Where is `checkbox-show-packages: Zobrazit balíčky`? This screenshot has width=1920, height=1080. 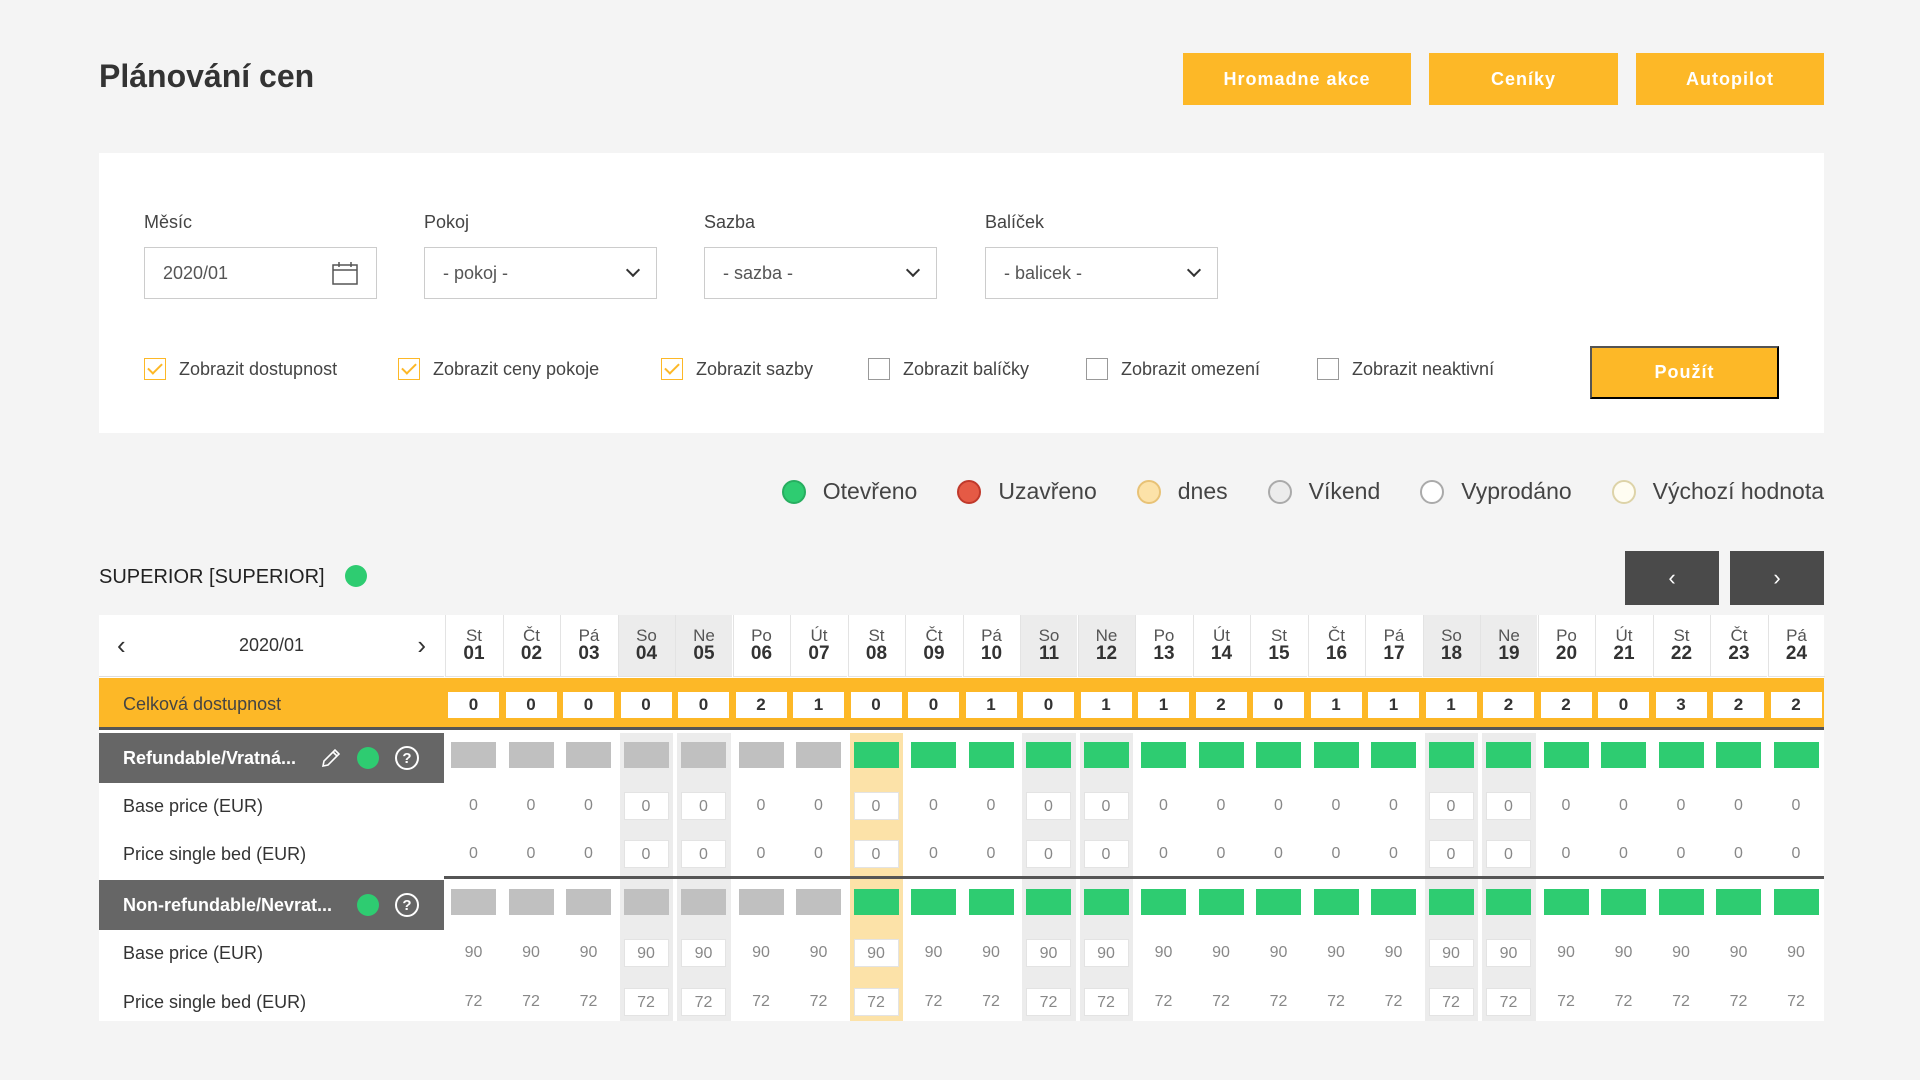
checkbox-show-packages: Zobrazit balíčky is located at coordinates (948, 369).